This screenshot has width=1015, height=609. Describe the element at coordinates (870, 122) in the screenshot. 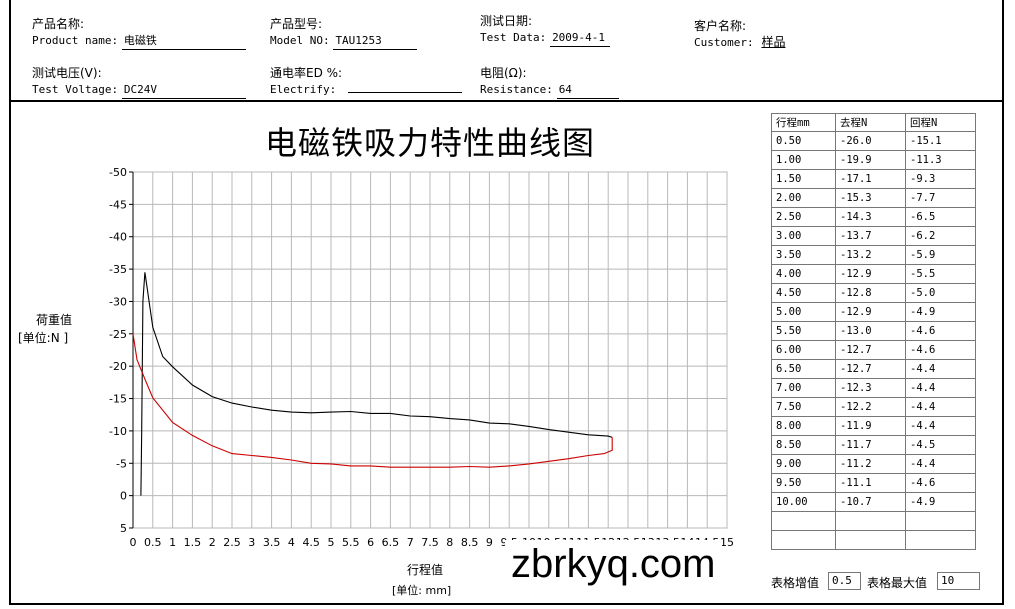

I see `column-header-forward: 去程N` at that location.